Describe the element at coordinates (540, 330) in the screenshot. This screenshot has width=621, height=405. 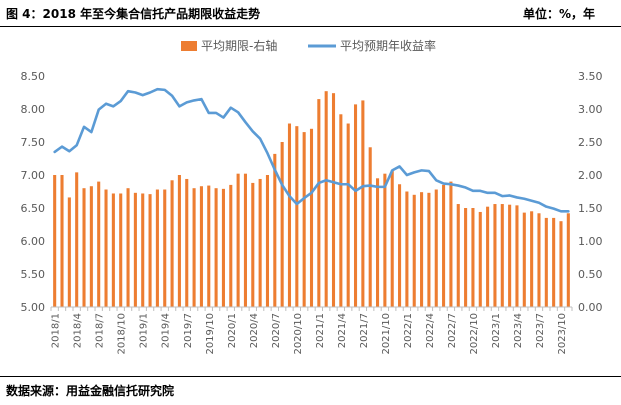
I see `x-tick-label: 2023/7` at that location.